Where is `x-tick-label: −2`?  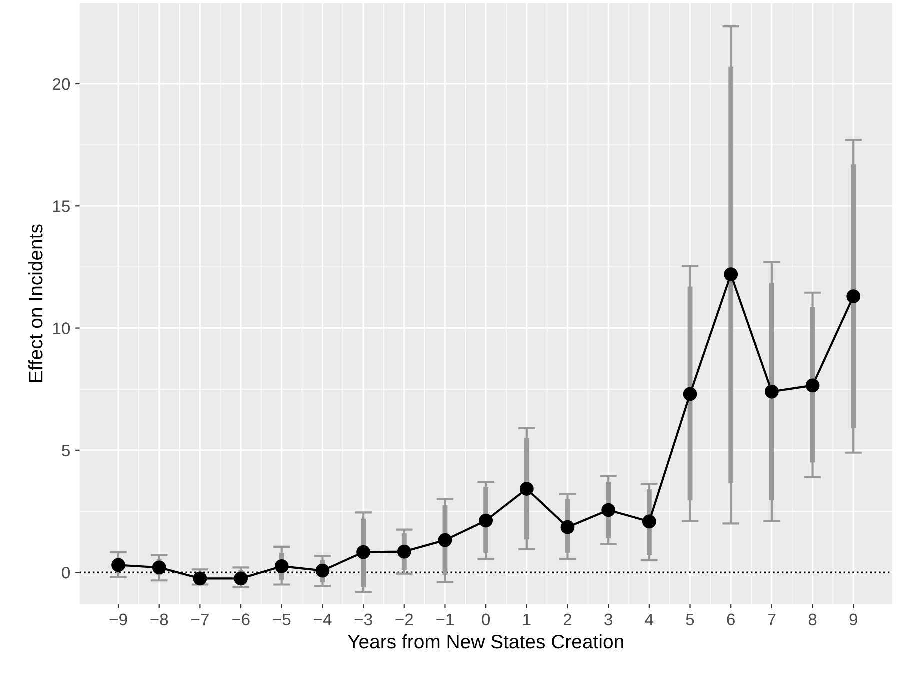 x-tick-label: −2 is located at coordinates (405, 620).